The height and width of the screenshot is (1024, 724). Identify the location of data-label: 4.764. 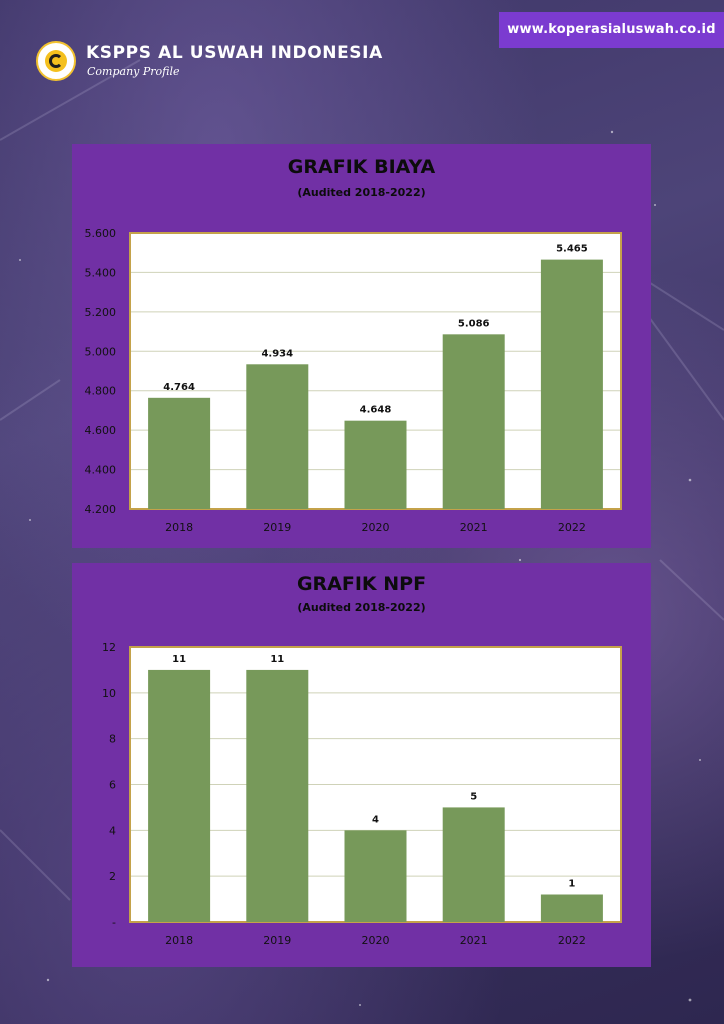
(179, 387).